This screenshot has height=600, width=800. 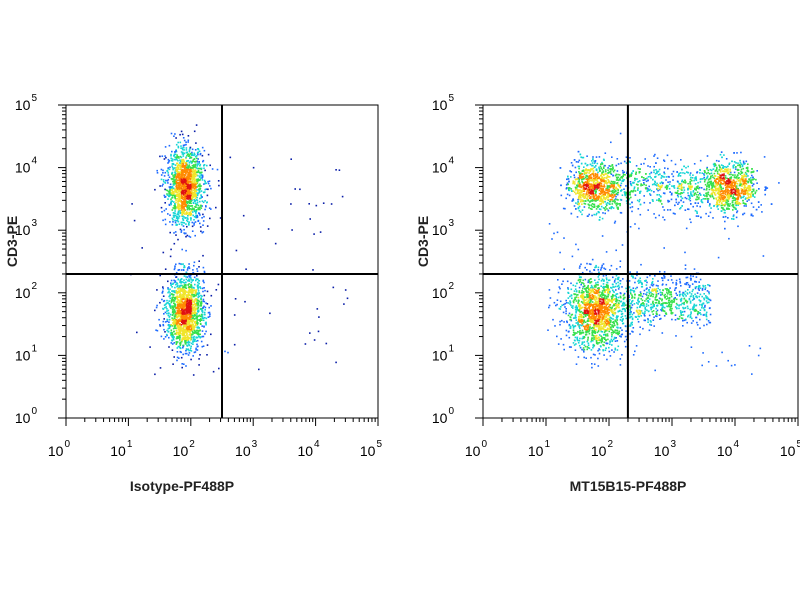 I want to click on x-tick-label: 105, so click(x=371, y=449).